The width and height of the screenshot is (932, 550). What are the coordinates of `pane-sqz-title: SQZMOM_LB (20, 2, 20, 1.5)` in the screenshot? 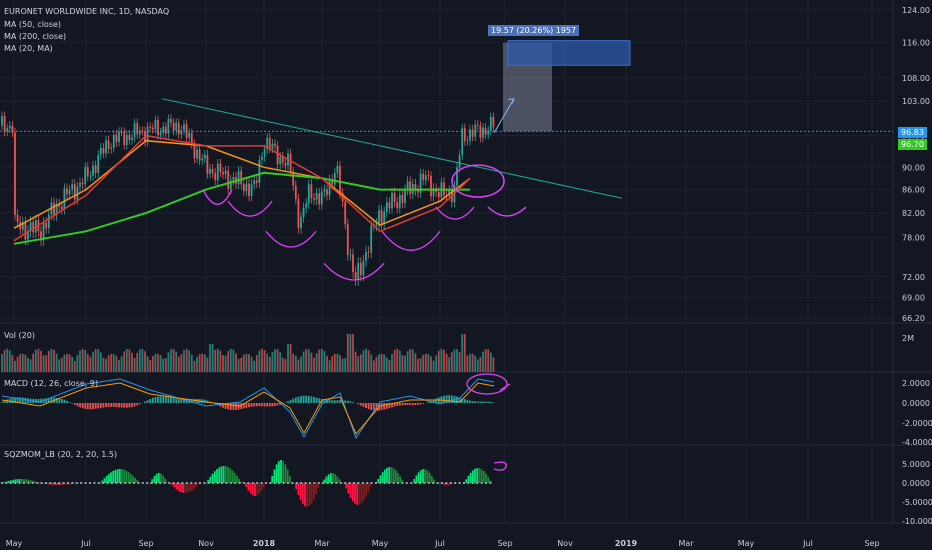 It's located at (61, 454).